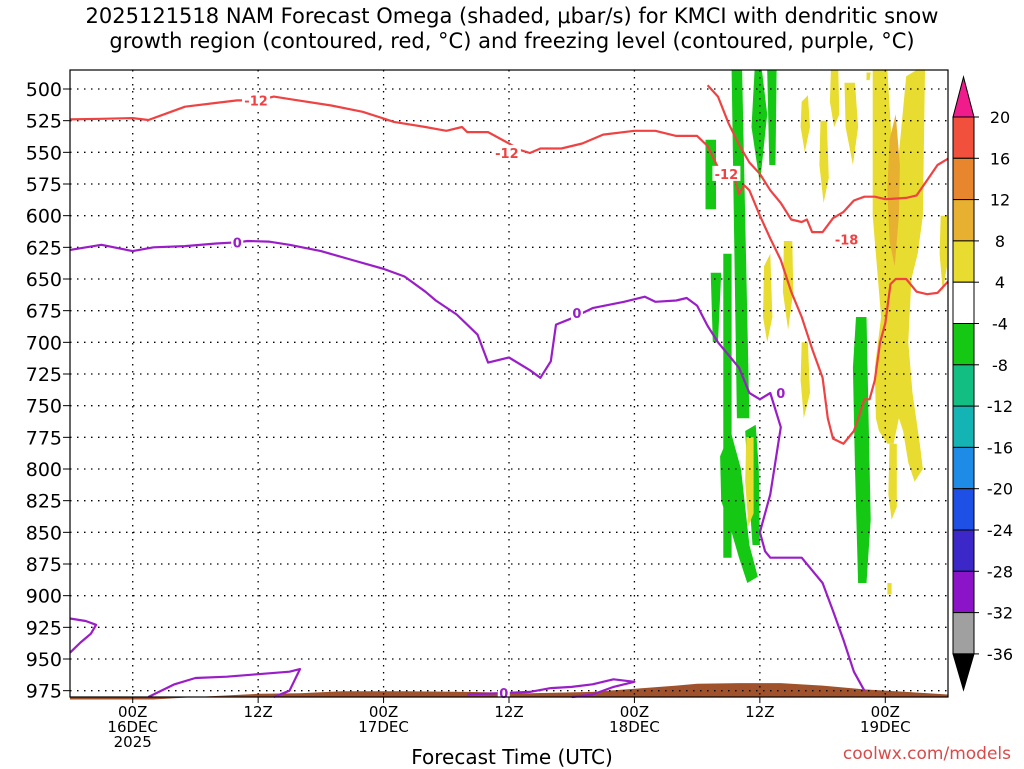 The image size is (1024, 769). What do you see at coordinates (44, 565) in the screenshot?
I see `y-tick-label: 875` at bounding box center [44, 565].